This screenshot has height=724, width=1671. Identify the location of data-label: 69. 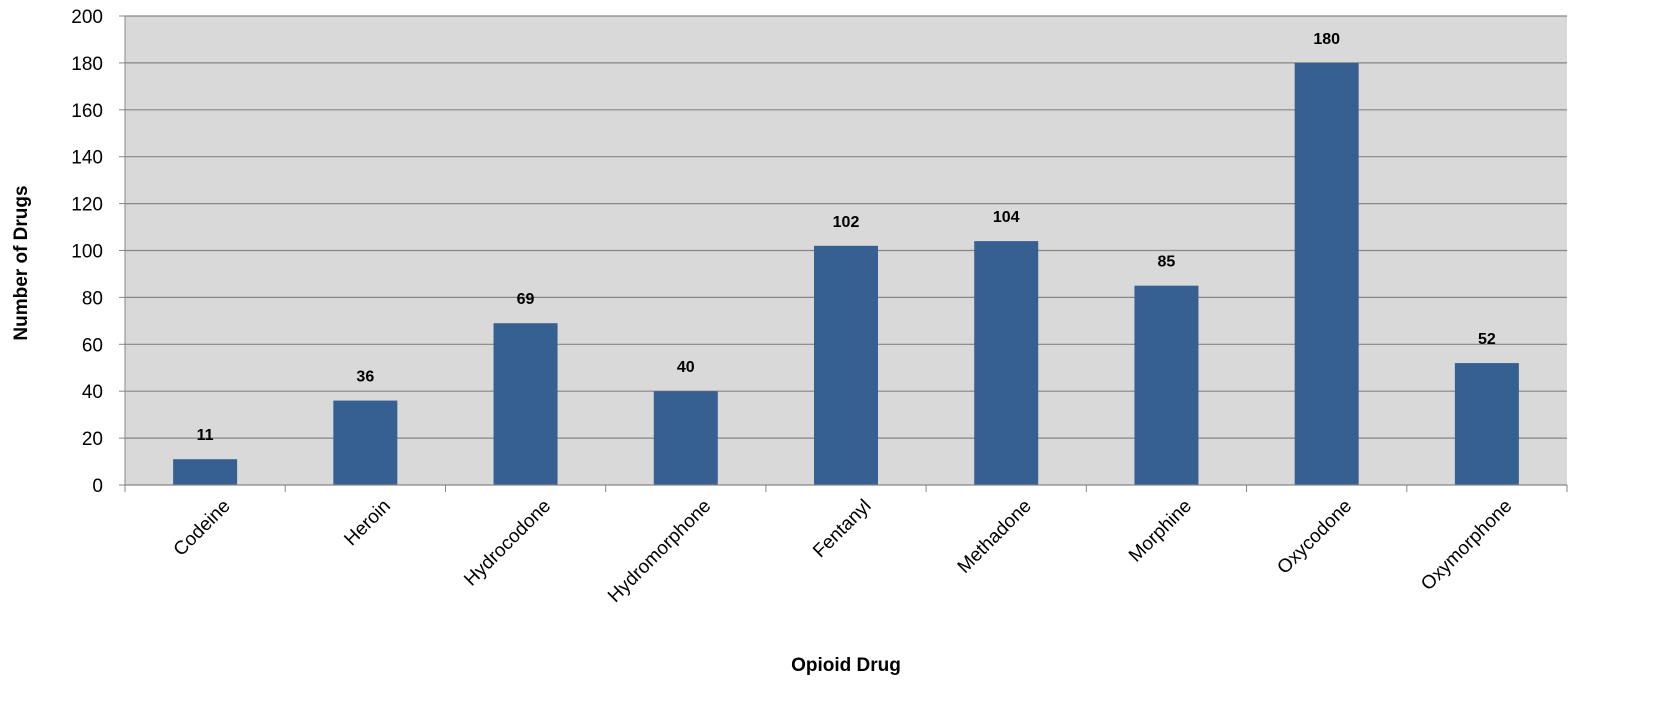
(526, 299).